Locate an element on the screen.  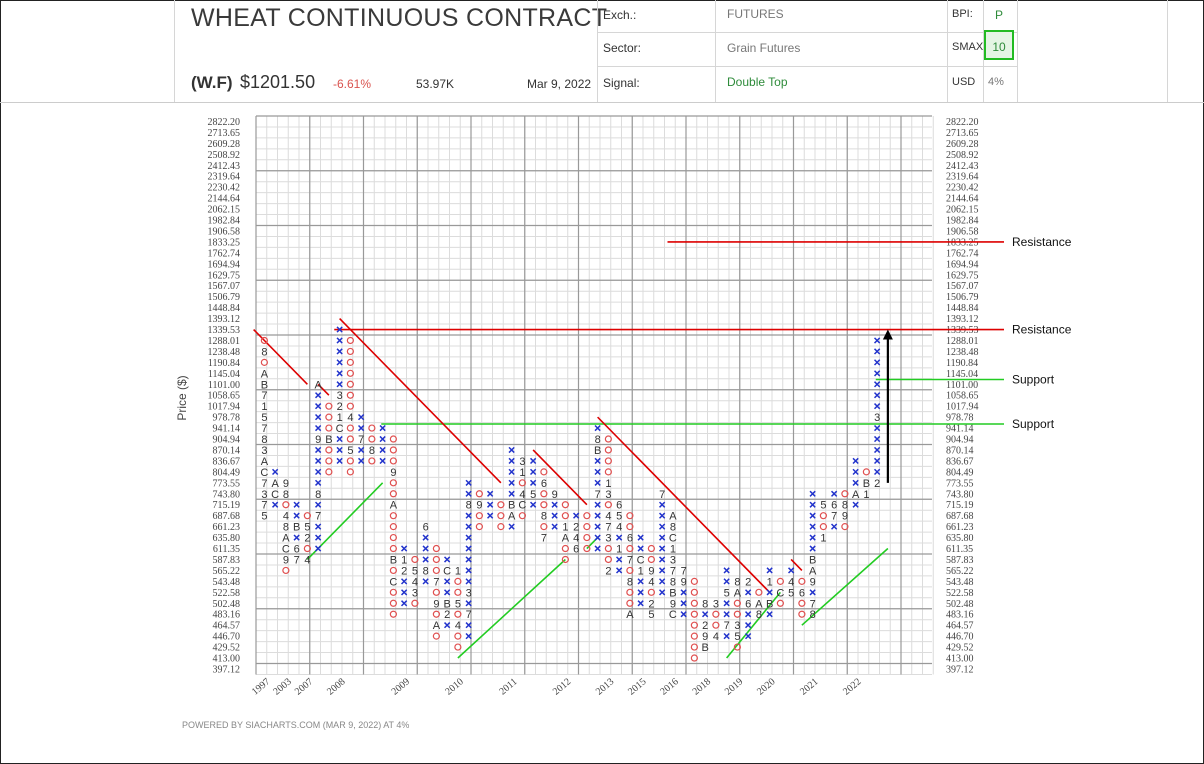
price-tick-left: 543.48 is located at coordinates (227, 582).